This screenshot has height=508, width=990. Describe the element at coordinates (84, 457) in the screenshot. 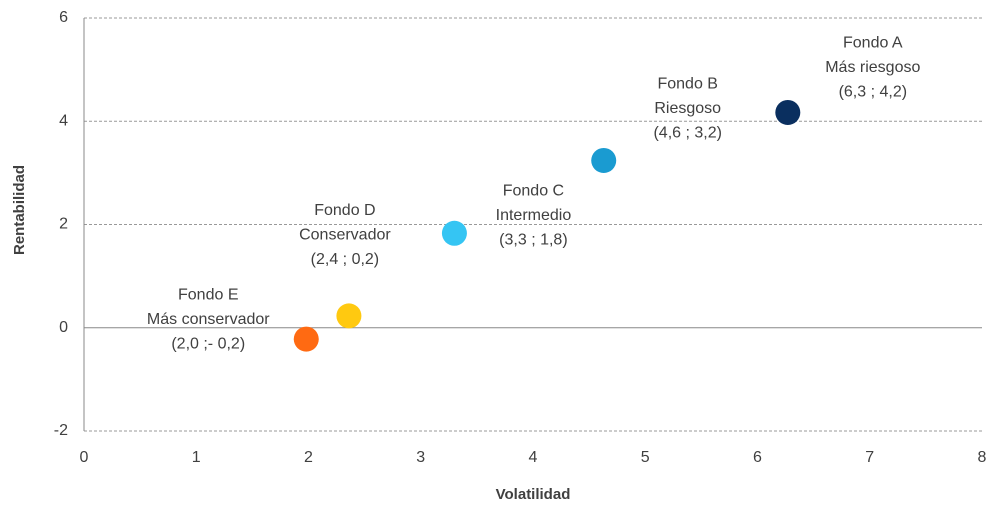

I see `x-tick-label: 0` at that location.